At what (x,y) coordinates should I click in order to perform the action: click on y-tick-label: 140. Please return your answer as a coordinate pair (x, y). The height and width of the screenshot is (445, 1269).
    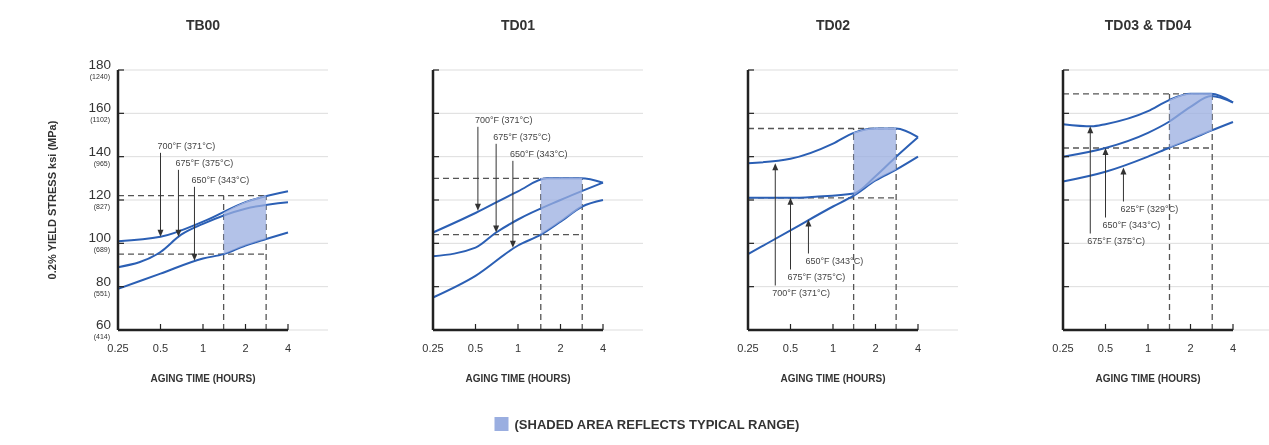
    Looking at the image, I should click on (99, 151).